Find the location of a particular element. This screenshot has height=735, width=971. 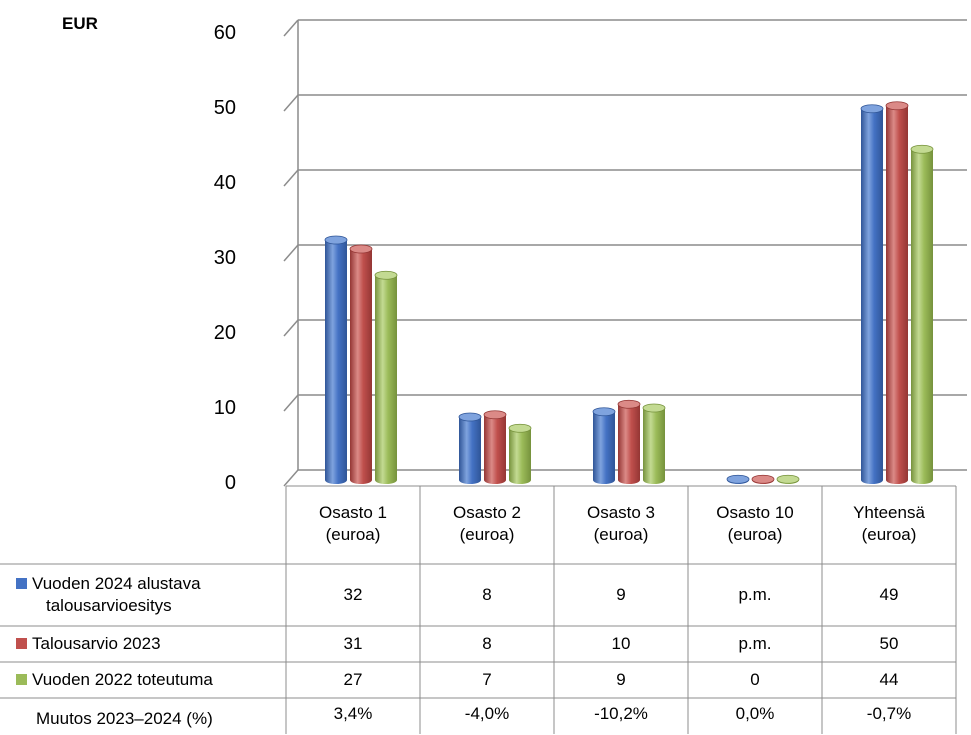

change-value: -4,0% is located at coordinates (487, 713).